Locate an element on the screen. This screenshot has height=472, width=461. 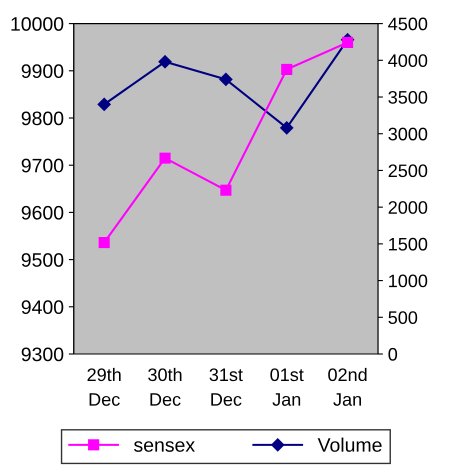
y-tick-label: 9400 is located at coordinates (43, 307).